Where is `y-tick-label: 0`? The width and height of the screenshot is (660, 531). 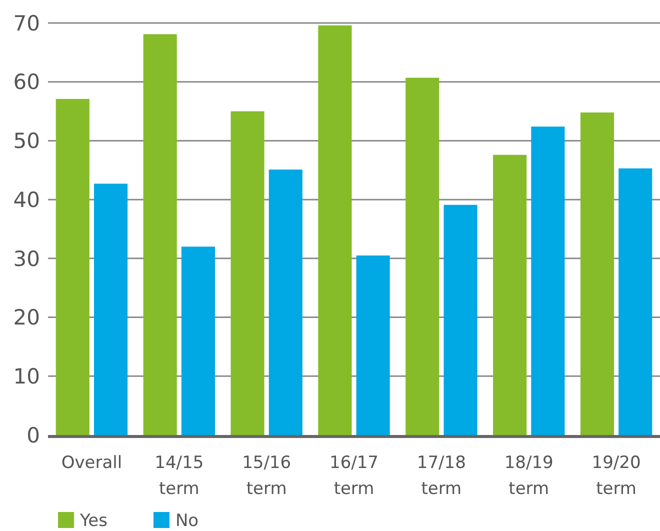 y-tick-label: 0 is located at coordinates (33, 435).